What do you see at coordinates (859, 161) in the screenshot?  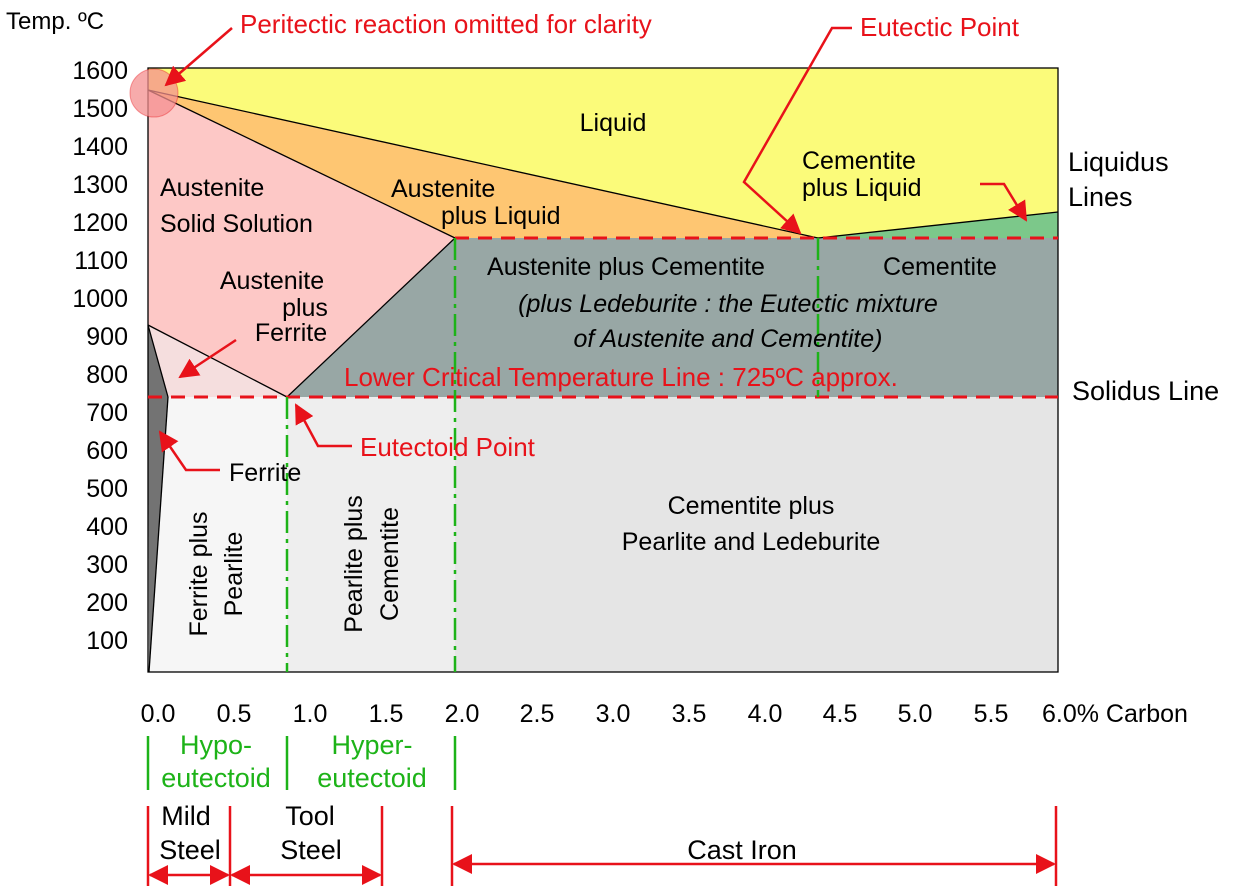 I see `label-cem-liq-1: Cementite` at bounding box center [859, 161].